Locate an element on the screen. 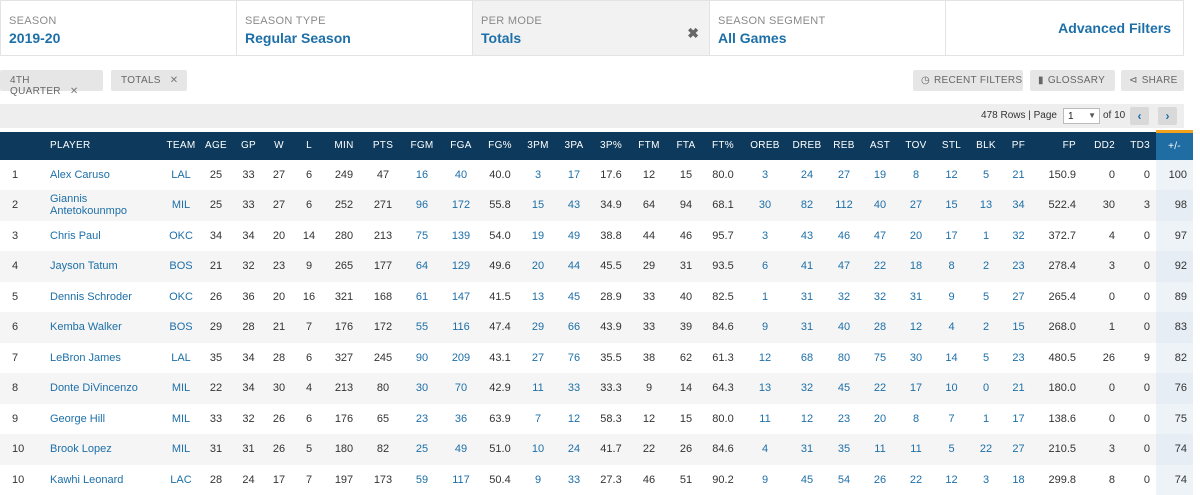  player-name-link: Jayson Tatum is located at coordinates (92, 266).